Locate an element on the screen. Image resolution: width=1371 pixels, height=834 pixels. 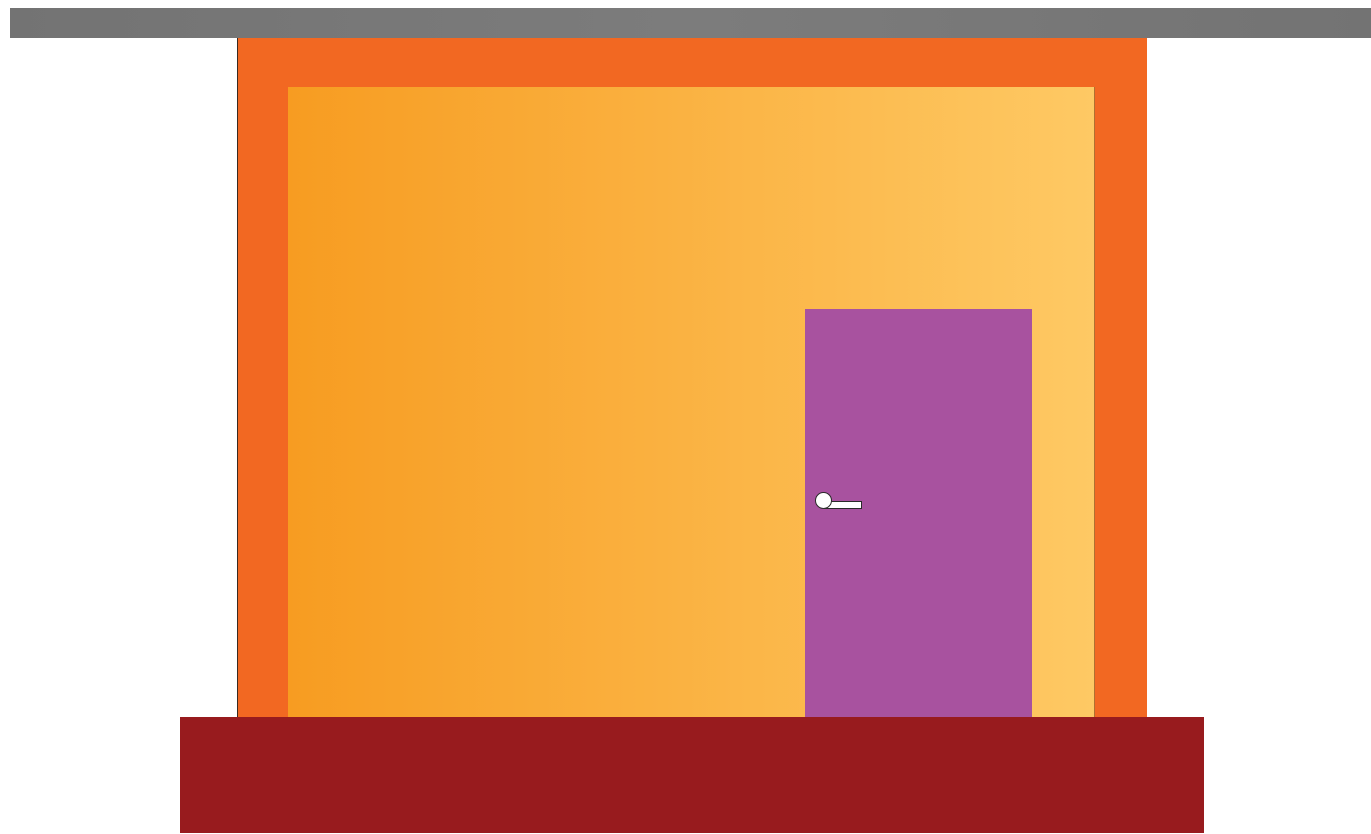
door is located at coordinates (918, 514).